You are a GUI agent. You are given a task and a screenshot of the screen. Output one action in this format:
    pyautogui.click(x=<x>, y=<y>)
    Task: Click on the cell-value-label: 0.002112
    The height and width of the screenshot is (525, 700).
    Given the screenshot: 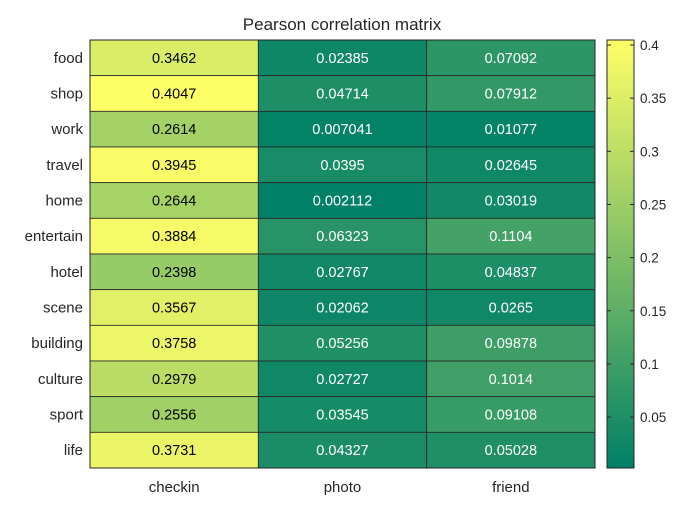 What is the action you would take?
    pyautogui.click(x=342, y=202)
    